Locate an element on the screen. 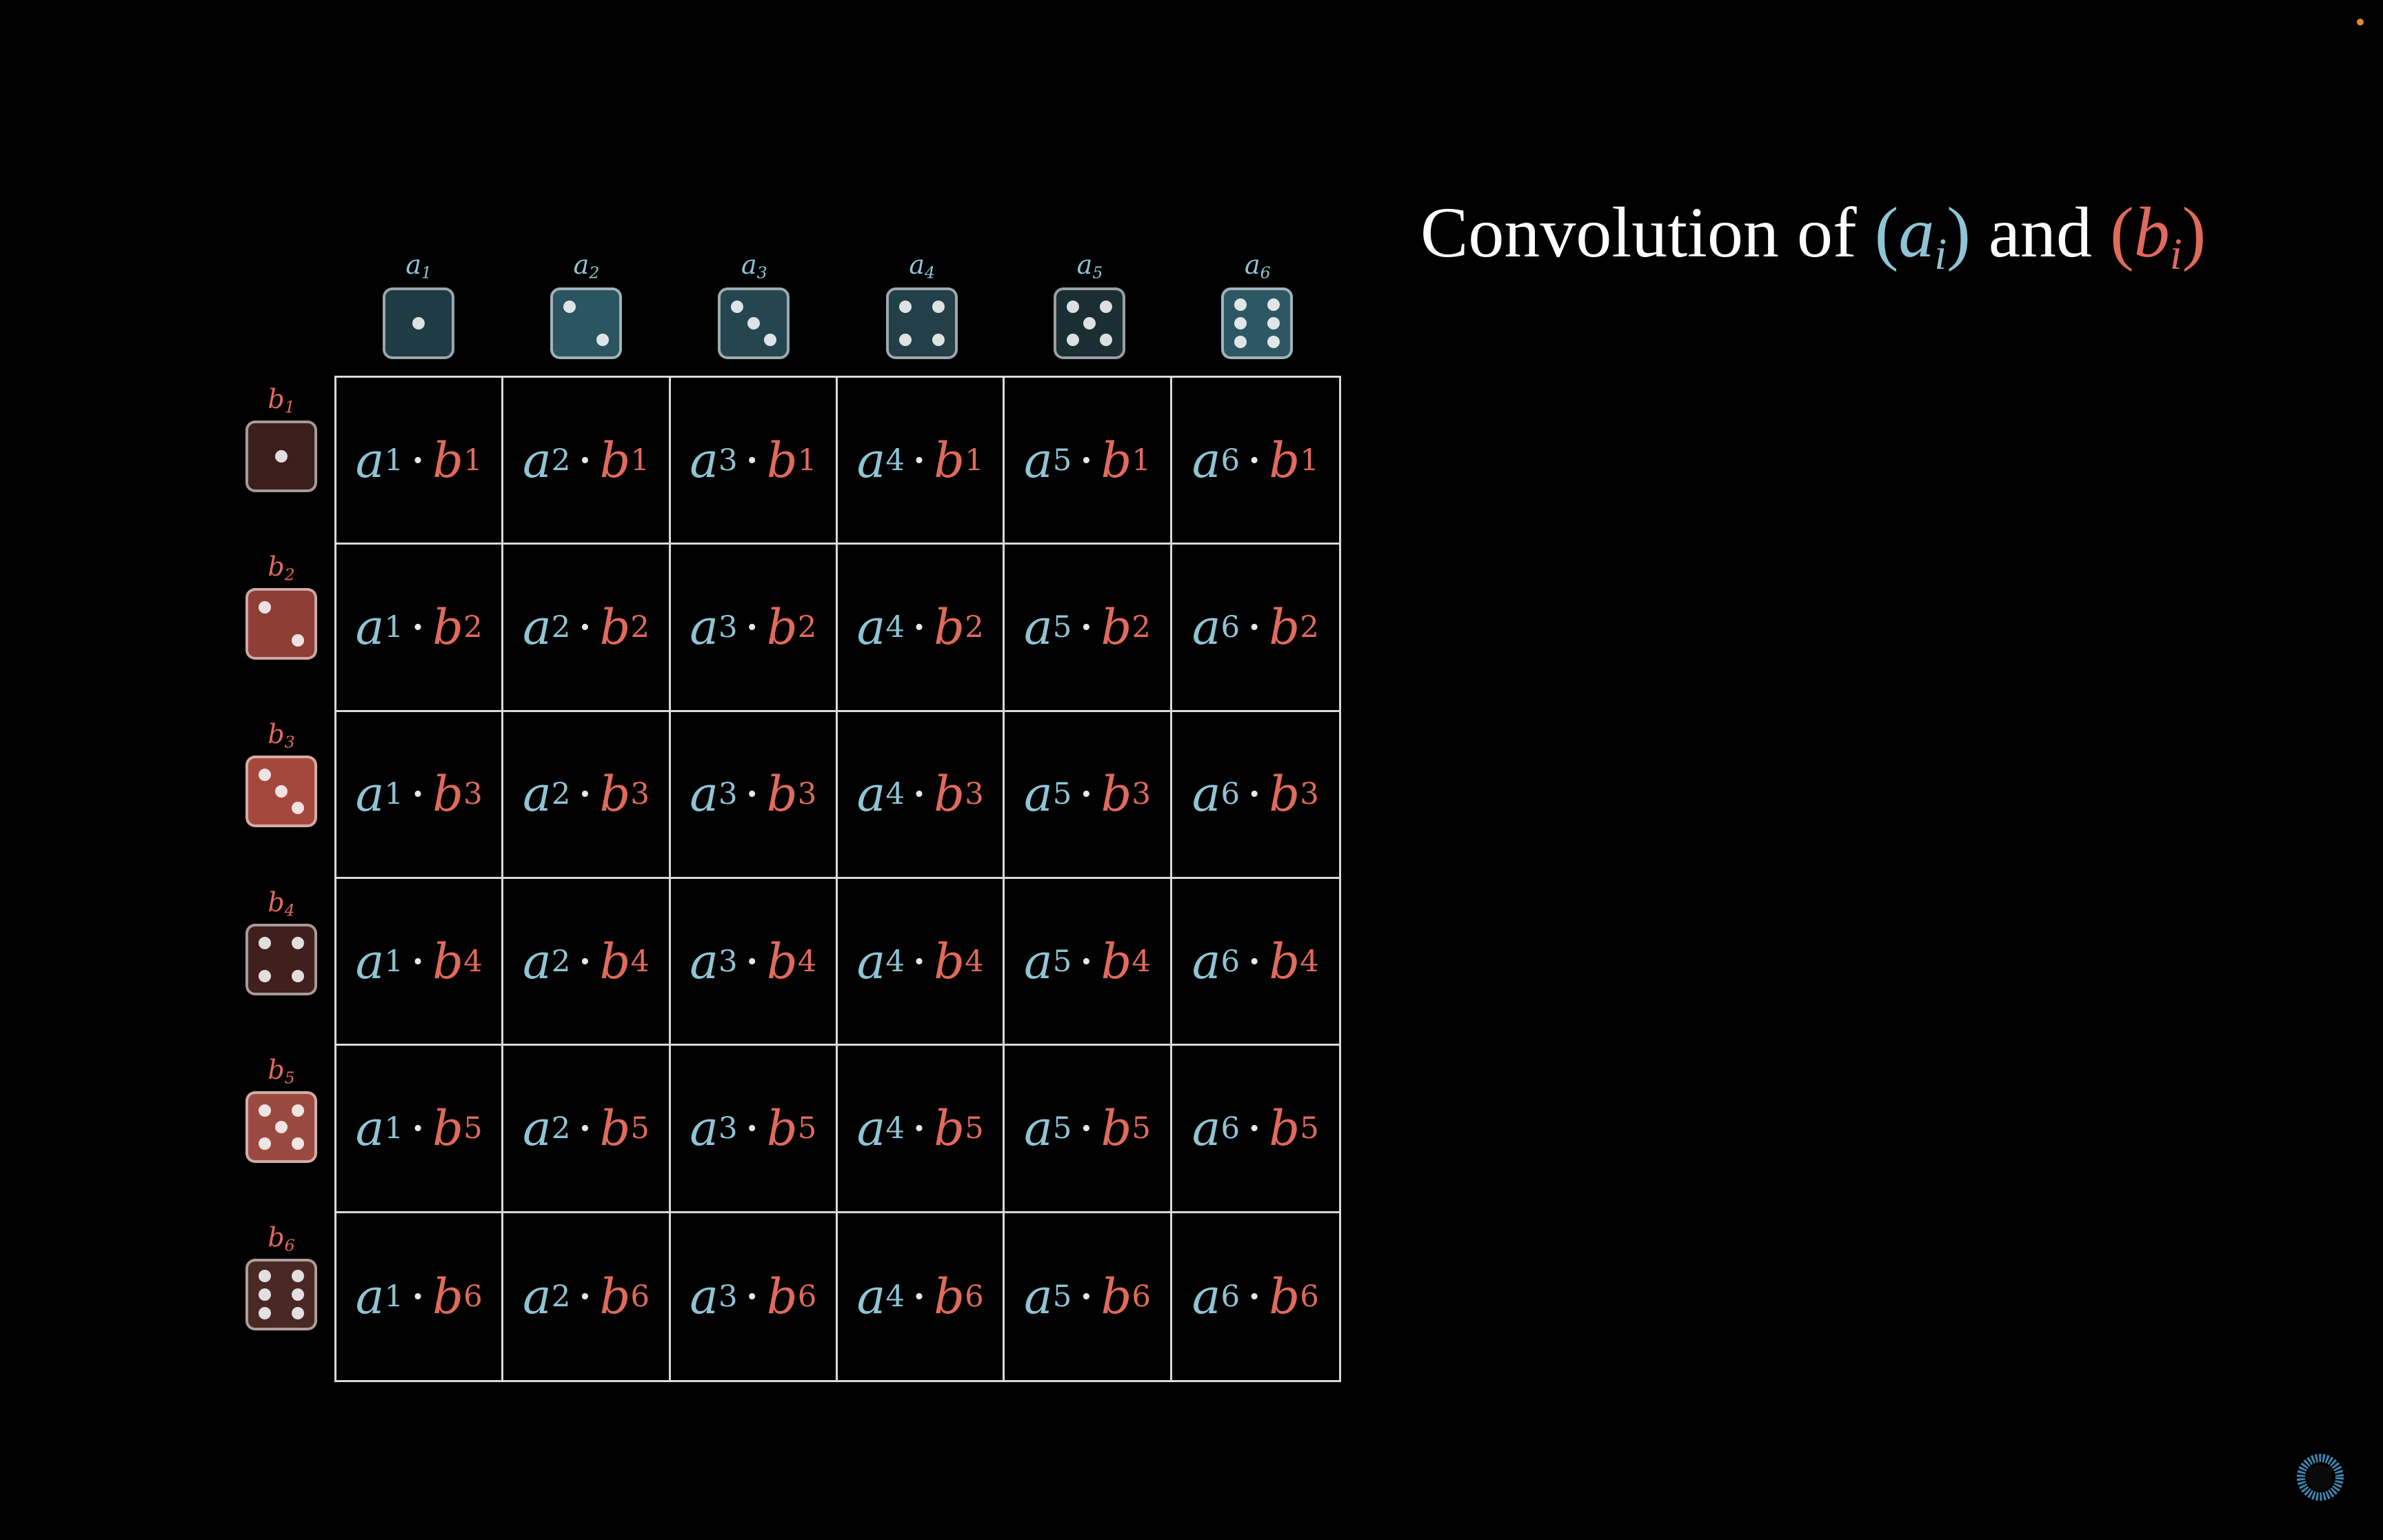 The image size is (2383, 1540). grid-cell-a4-b6: a 4 · b 6 is located at coordinates (921, 1297).